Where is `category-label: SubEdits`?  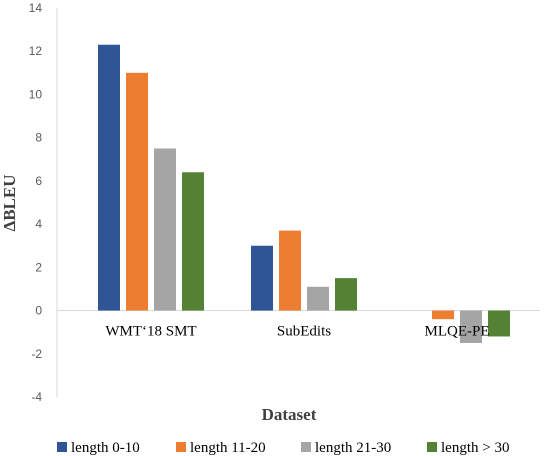
category-label: SubEdits is located at coordinates (304, 332).